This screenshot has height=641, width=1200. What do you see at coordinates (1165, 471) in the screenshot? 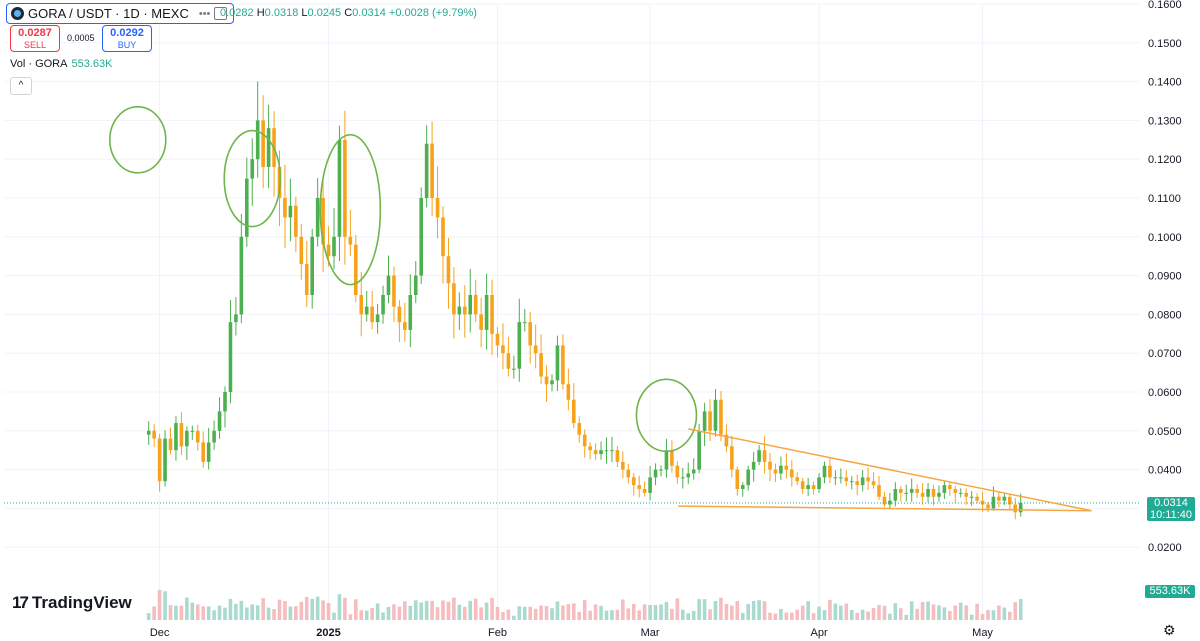
I see `price-tick-label: 0.0400` at bounding box center [1165, 471].